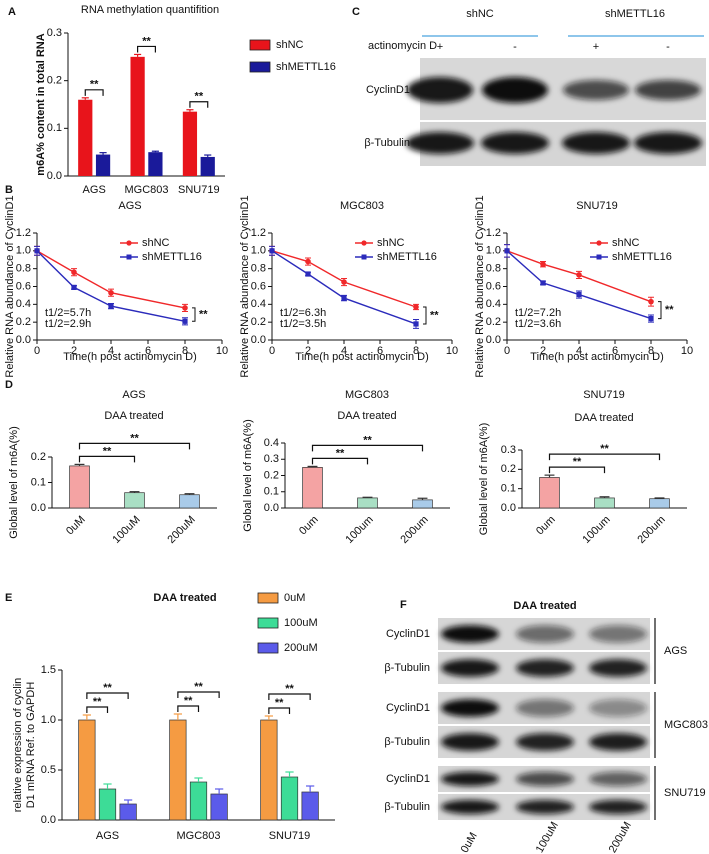 The height and width of the screenshot is (854, 709). I want to click on annotation: t1/2=7.2h, so click(538, 313).